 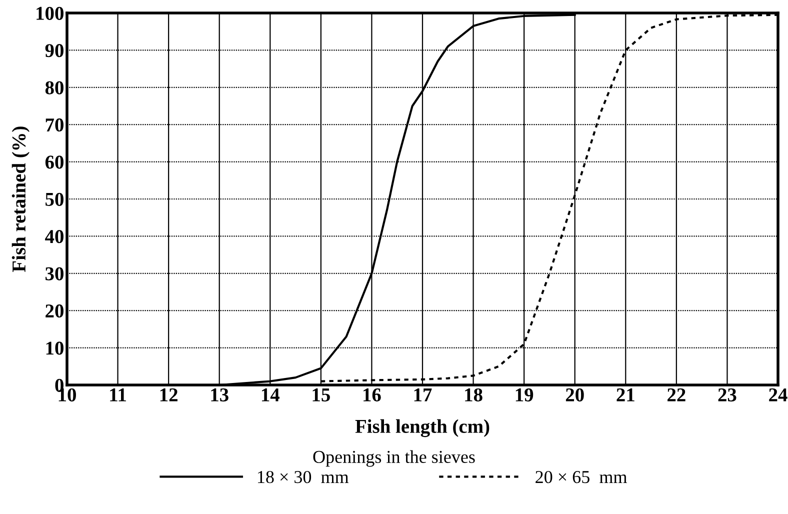 What do you see at coordinates (581, 477) in the screenshot?
I see `legend-label: 20 × 65 mm` at bounding box center [581, 477].